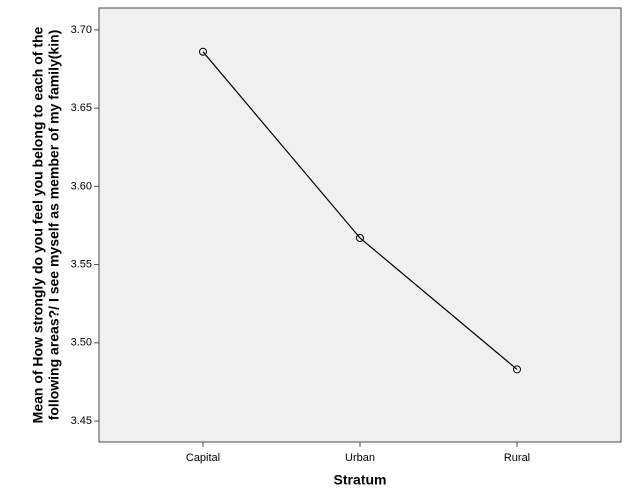 The height and width of the screenshot is (504, 629). Describe the element at coordinates (517, 458) in the screenshot. I see `x-tick-label: Rural` at that location.